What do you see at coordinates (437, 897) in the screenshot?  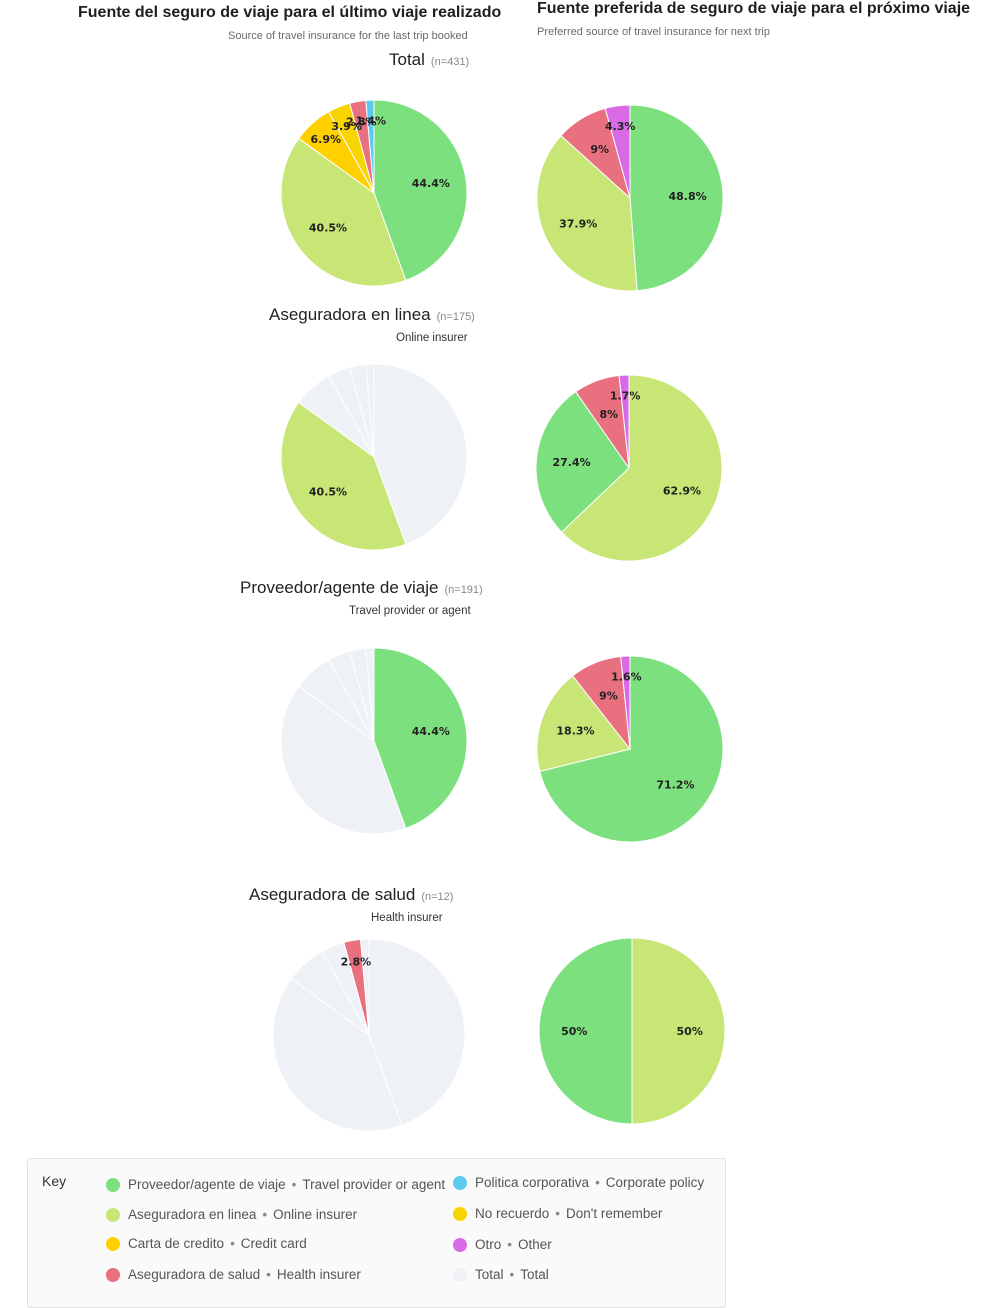 I see `group-count: (n=12)` at bounding box center [437, 897].